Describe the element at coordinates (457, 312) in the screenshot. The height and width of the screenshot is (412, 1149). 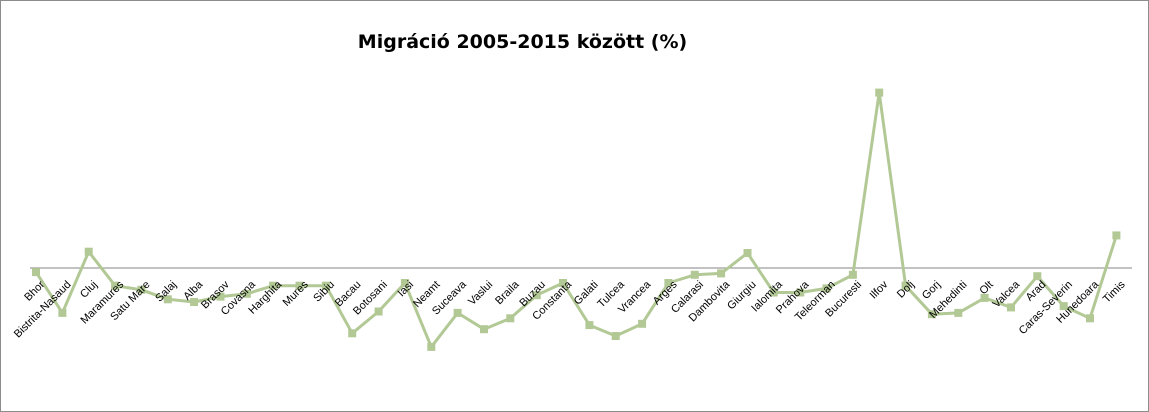
I see `data-point-suceava` at that location.